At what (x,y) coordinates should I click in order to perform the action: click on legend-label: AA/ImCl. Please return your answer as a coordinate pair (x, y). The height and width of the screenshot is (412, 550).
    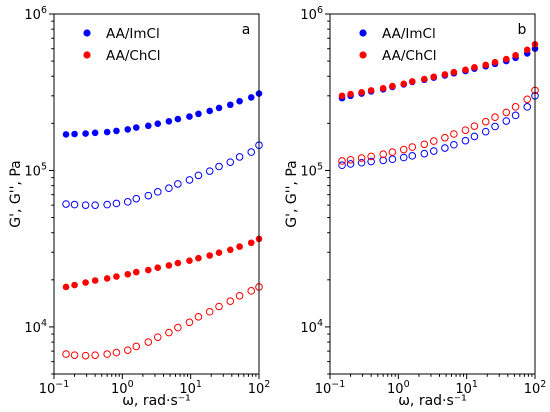
    Looking at the image, I should click on (409, 34).